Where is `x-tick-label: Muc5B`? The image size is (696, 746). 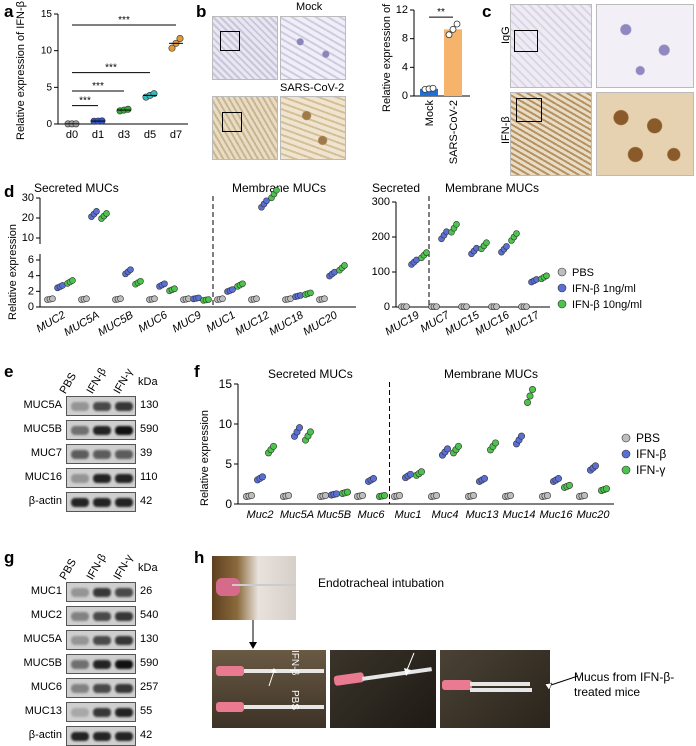 x-tick-label: Muc5B is located at coordinates (334, 515).